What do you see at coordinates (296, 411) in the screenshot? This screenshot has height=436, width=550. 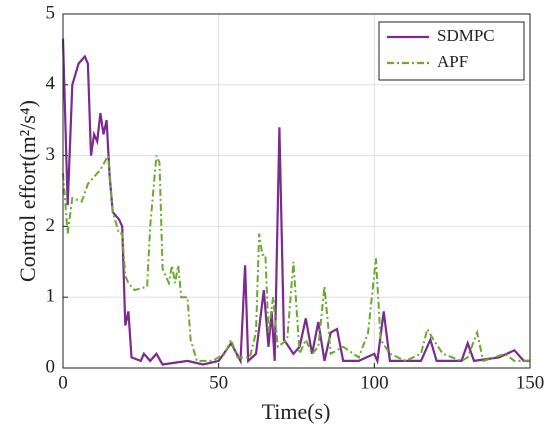 I see `x-axis-label: Time(s)` at bounding box center [296, 411].